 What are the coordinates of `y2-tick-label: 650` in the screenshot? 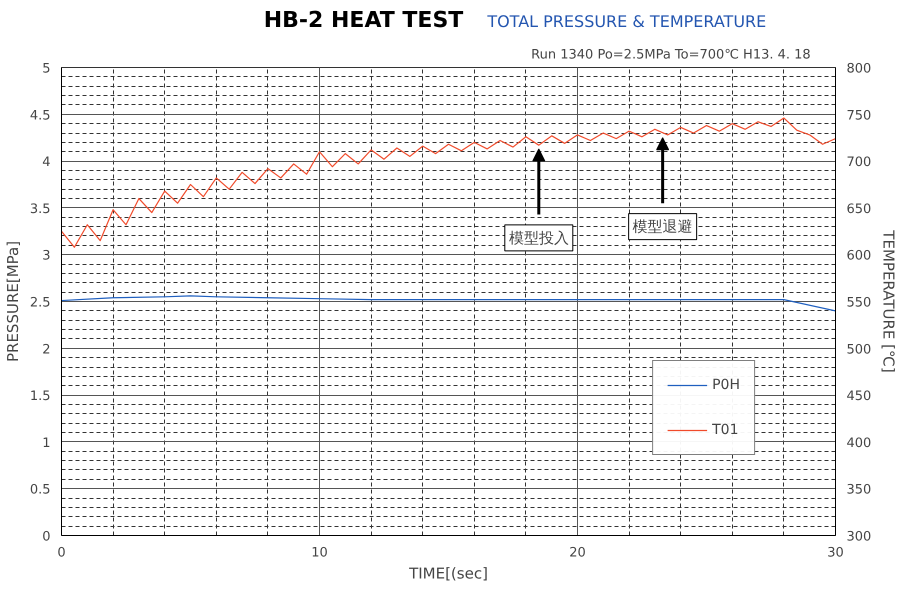 It's located at (859, 209).